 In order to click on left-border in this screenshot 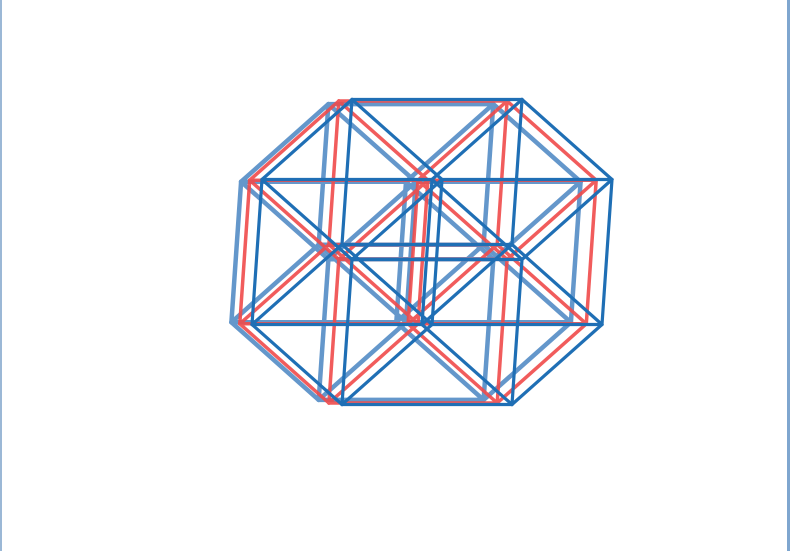, I will do `click(1, 275)`.